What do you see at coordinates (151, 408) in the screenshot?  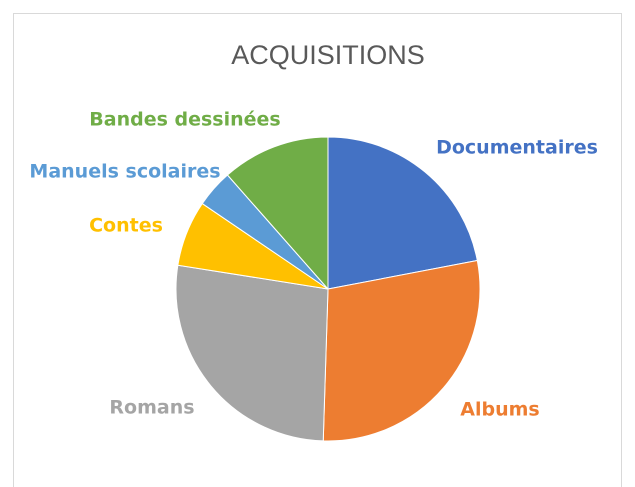 I see `slice-label: Romans` at bounding box center [151, 408].